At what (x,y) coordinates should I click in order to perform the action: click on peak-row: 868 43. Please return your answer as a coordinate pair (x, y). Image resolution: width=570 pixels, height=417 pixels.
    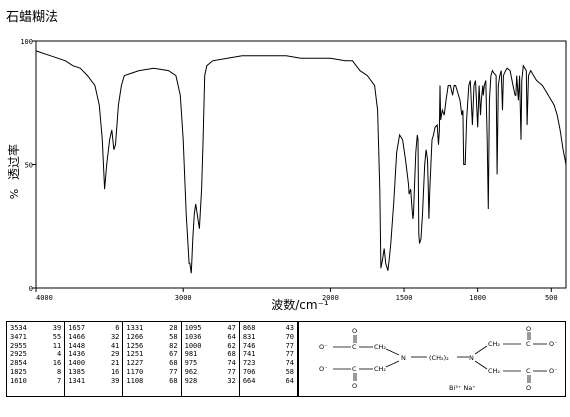
    Looking at the image, I should click on (268, 328).